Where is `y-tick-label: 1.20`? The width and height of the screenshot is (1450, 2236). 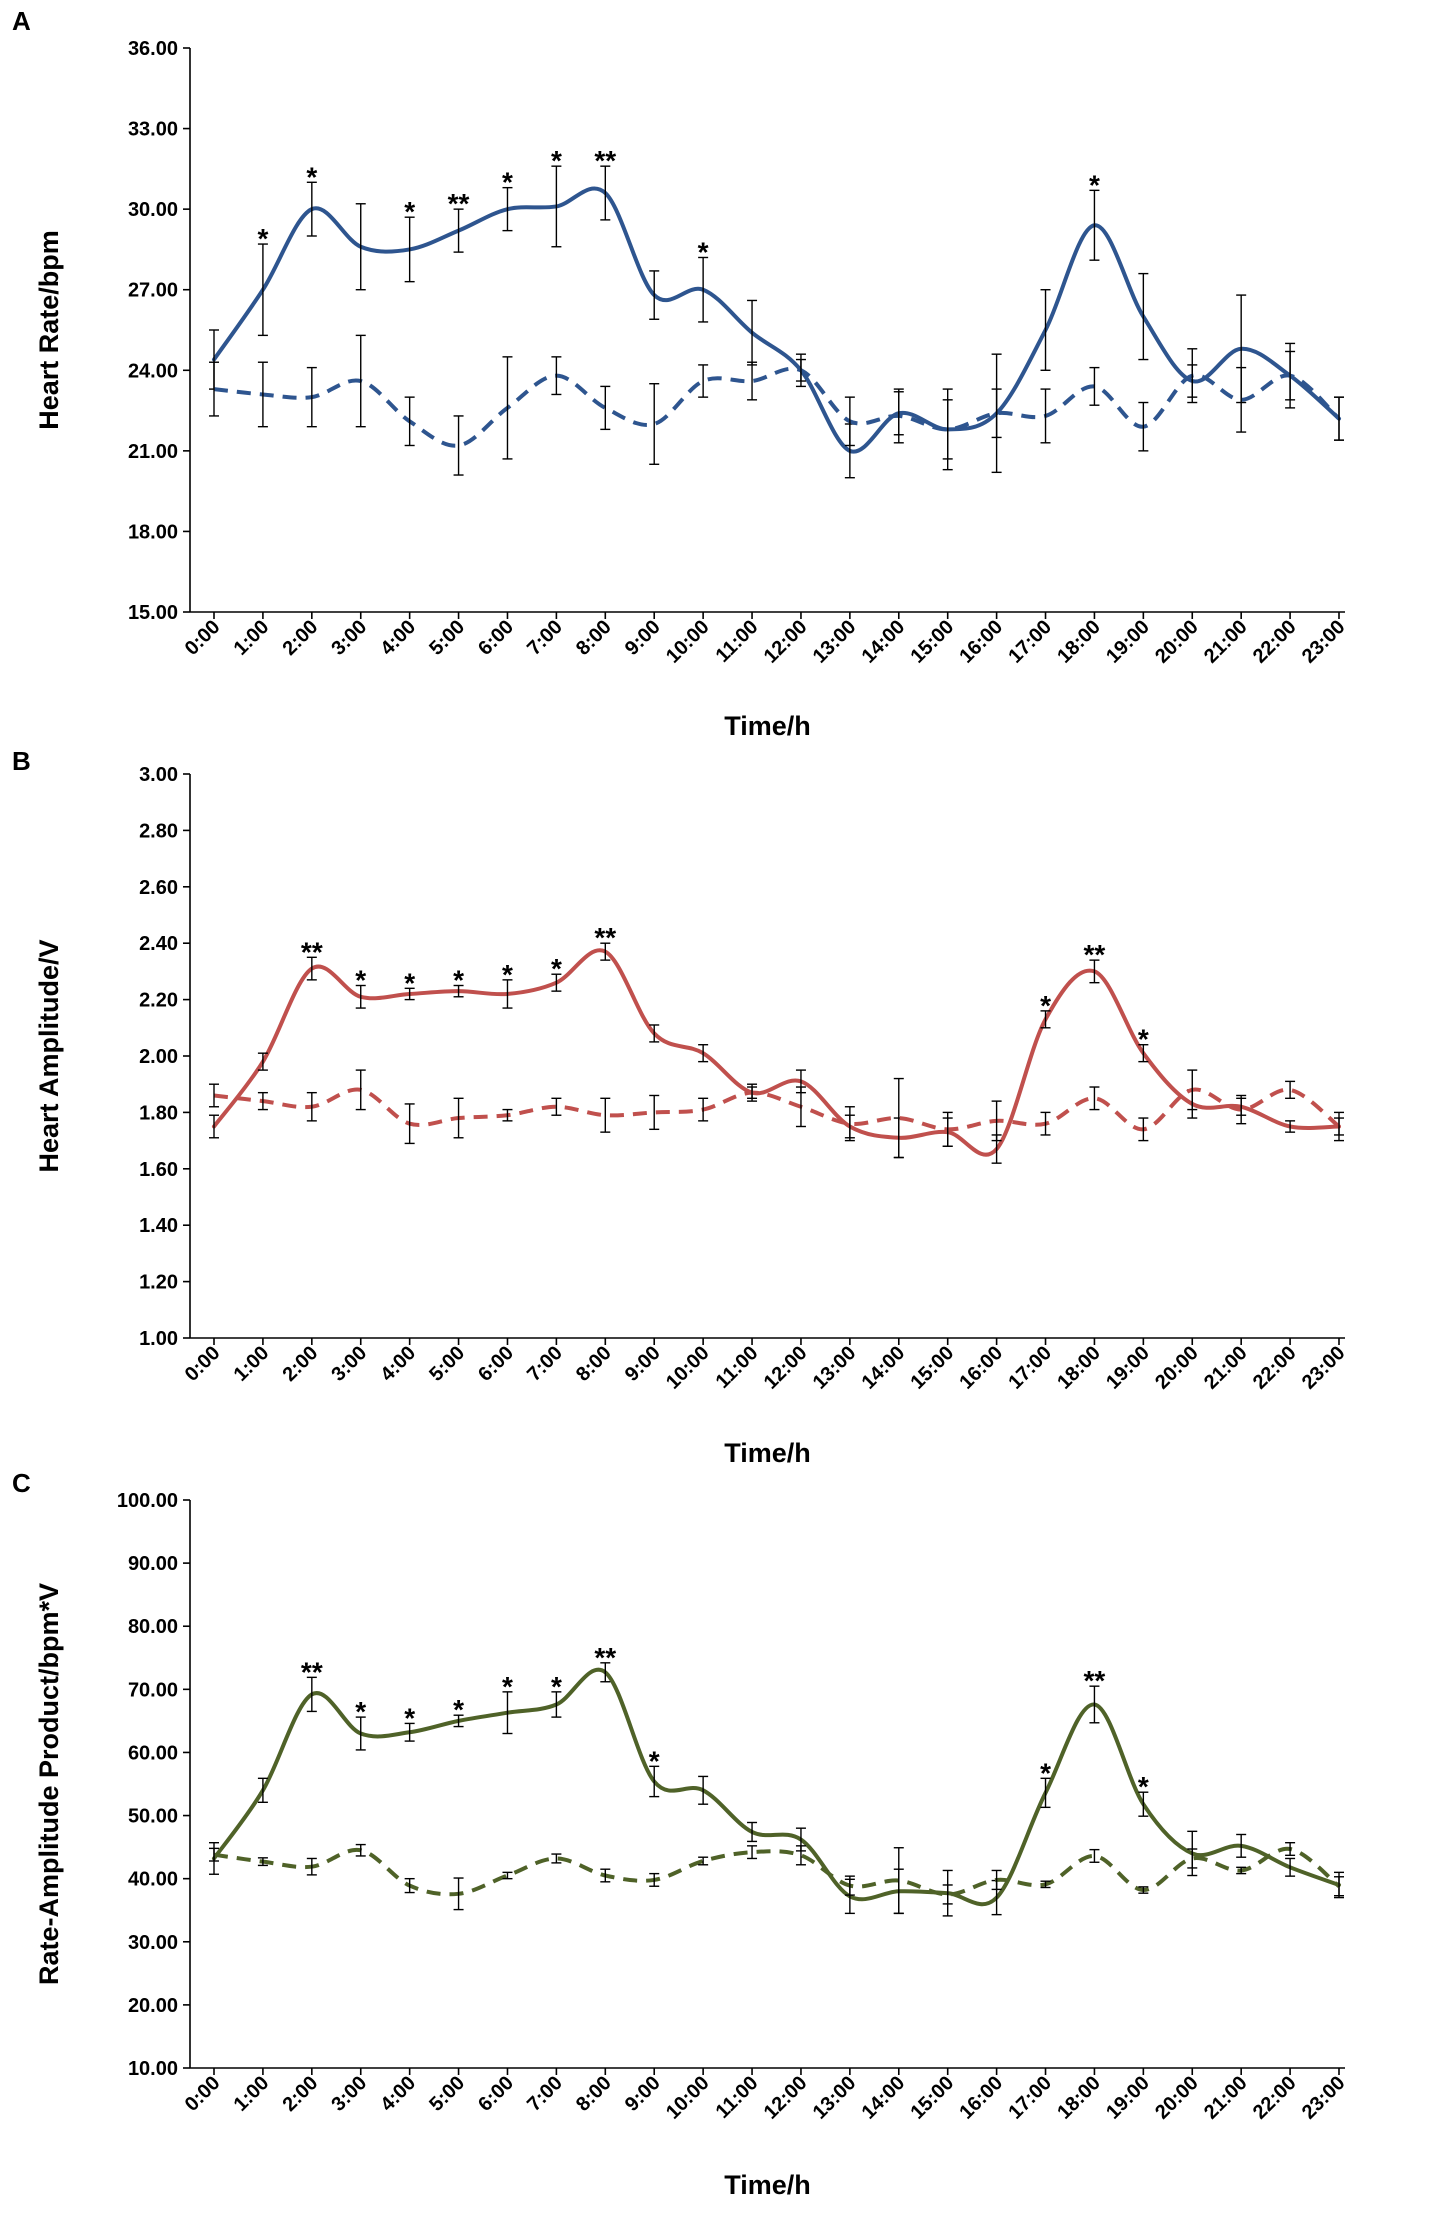
y-tick-label: 1.20 is located at coordinates (158, 1283).